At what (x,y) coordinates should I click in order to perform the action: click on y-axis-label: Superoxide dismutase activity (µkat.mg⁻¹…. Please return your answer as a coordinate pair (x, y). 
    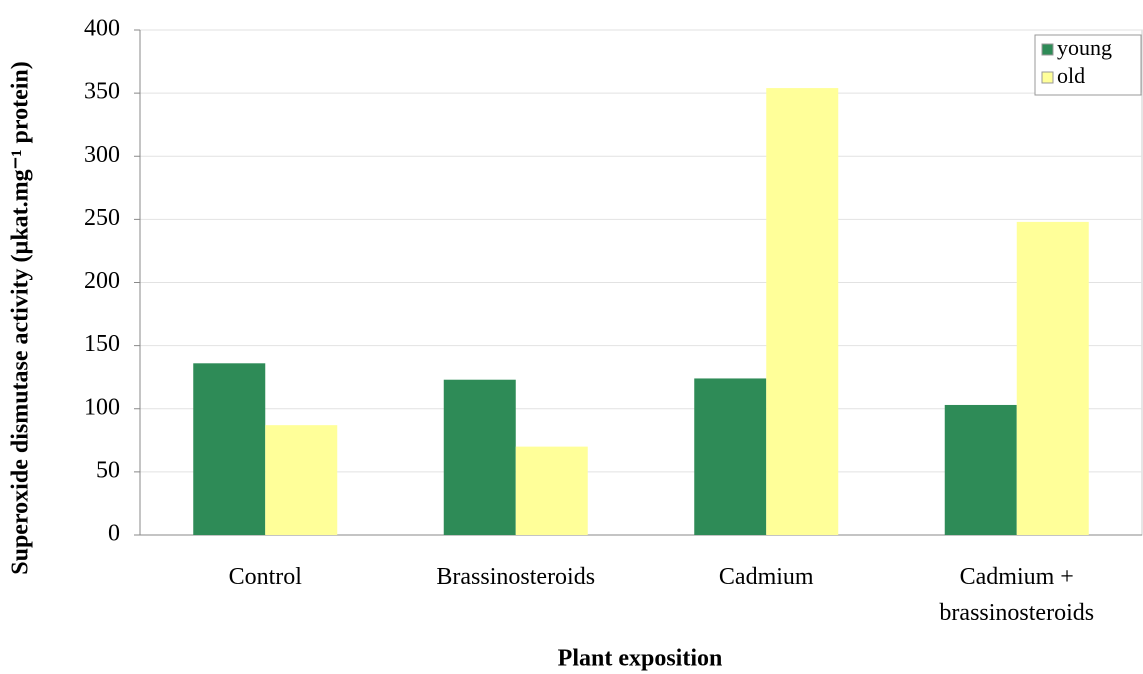
    Looking at the image, I should click on (21, 317).